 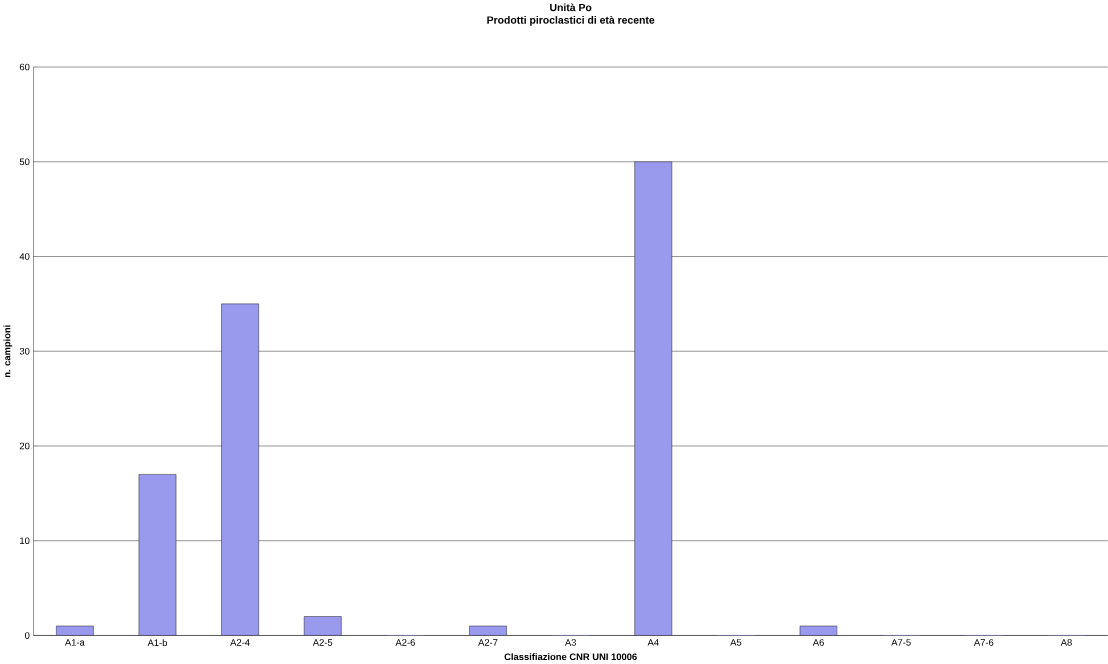 I want to click on y-axis-title: n. campioni, so click(x=8, y=351).